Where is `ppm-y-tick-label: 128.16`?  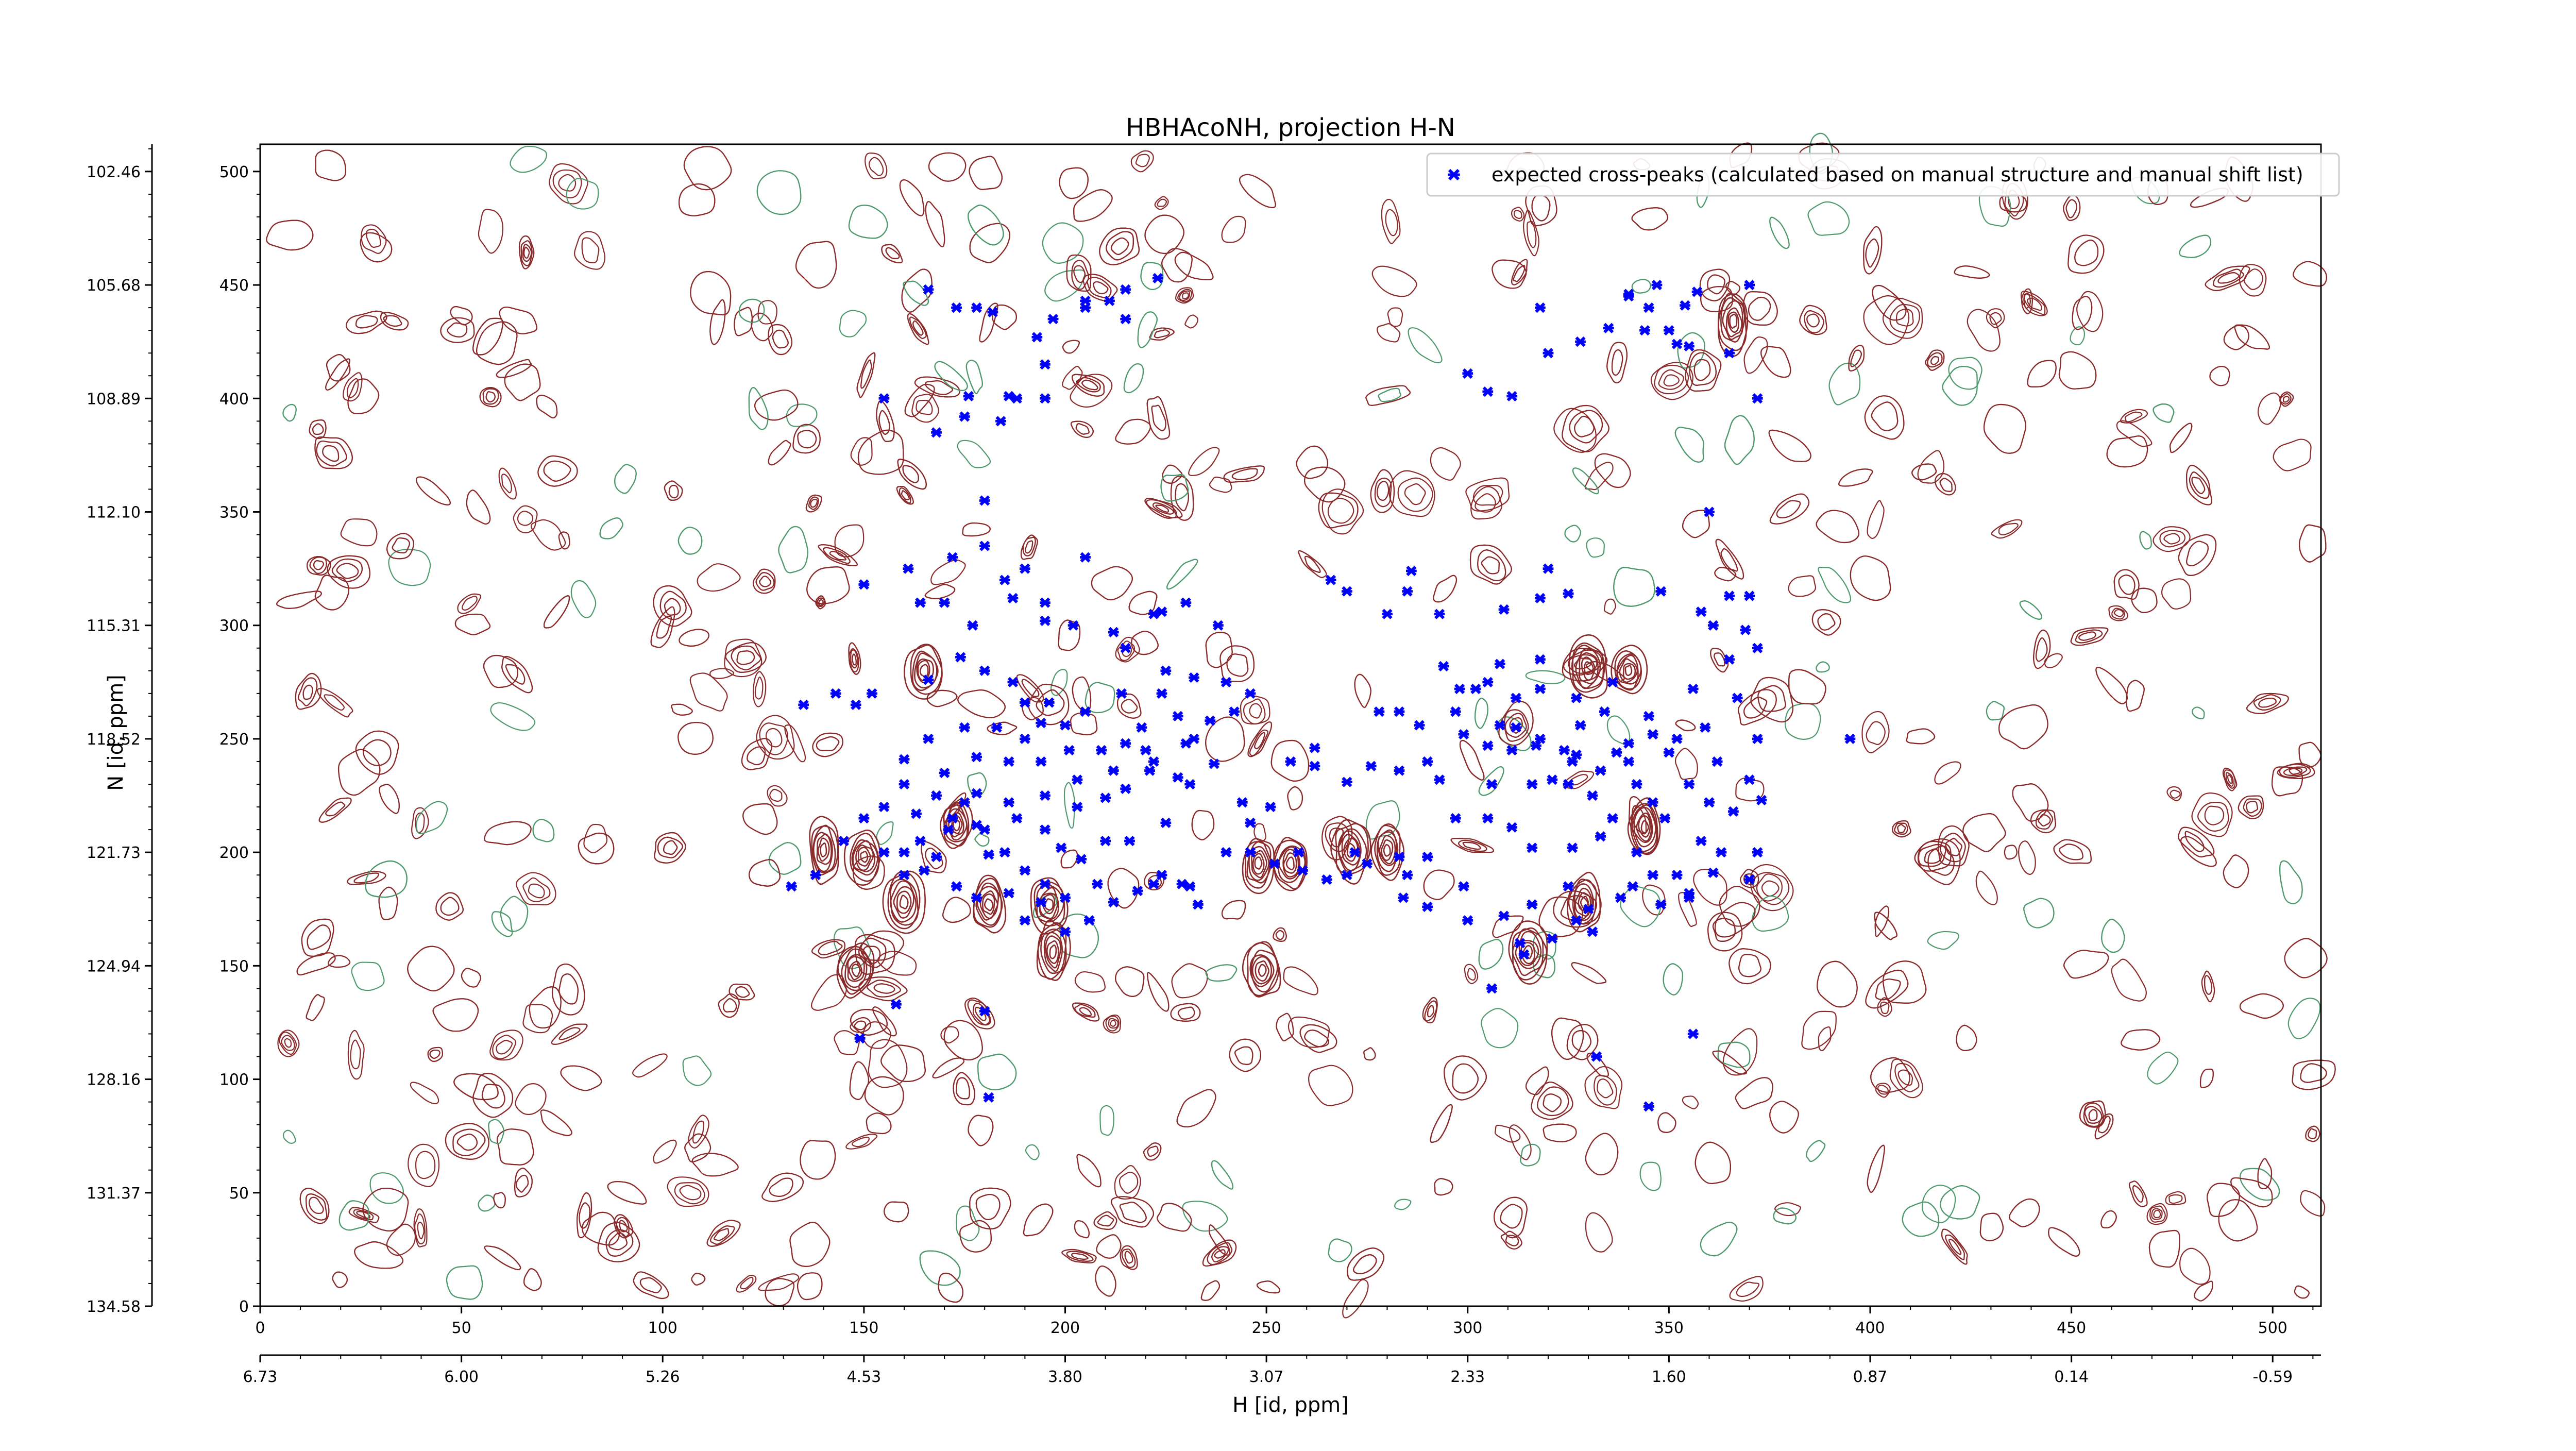 ppm-y-tick-label: 128.16 is located at coordinates (114, 1080).